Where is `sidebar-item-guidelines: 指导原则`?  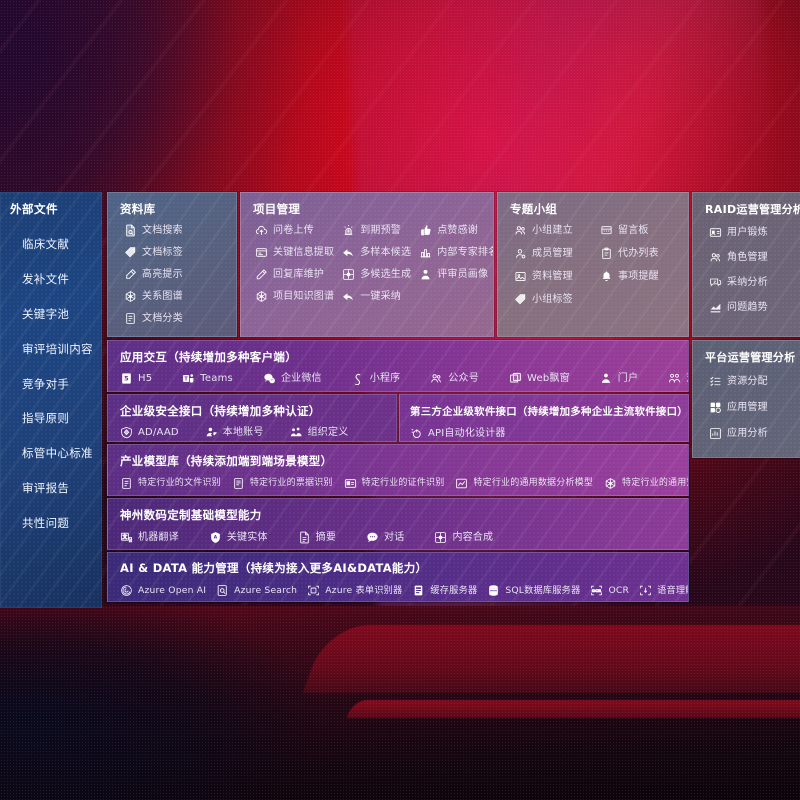 sidebar-item-guidelines: 指导原则 is located at coordinates (46, 418).